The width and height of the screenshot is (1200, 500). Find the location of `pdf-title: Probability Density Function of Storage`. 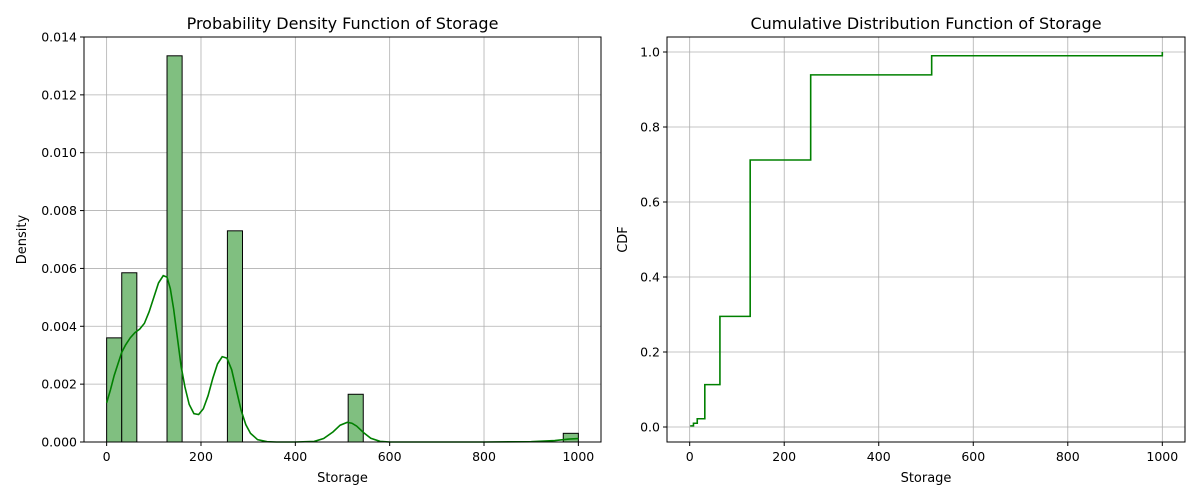

pdf-title: Probability Density Function of Storage is located at coordinates (343, 23).